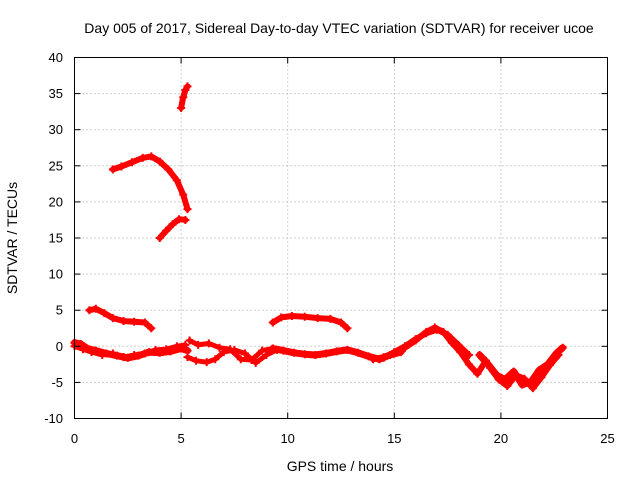 Image resolution: width=640 pixels, height=480 pixels. I want to click on x-tick-label: 25, so click(607, 438).